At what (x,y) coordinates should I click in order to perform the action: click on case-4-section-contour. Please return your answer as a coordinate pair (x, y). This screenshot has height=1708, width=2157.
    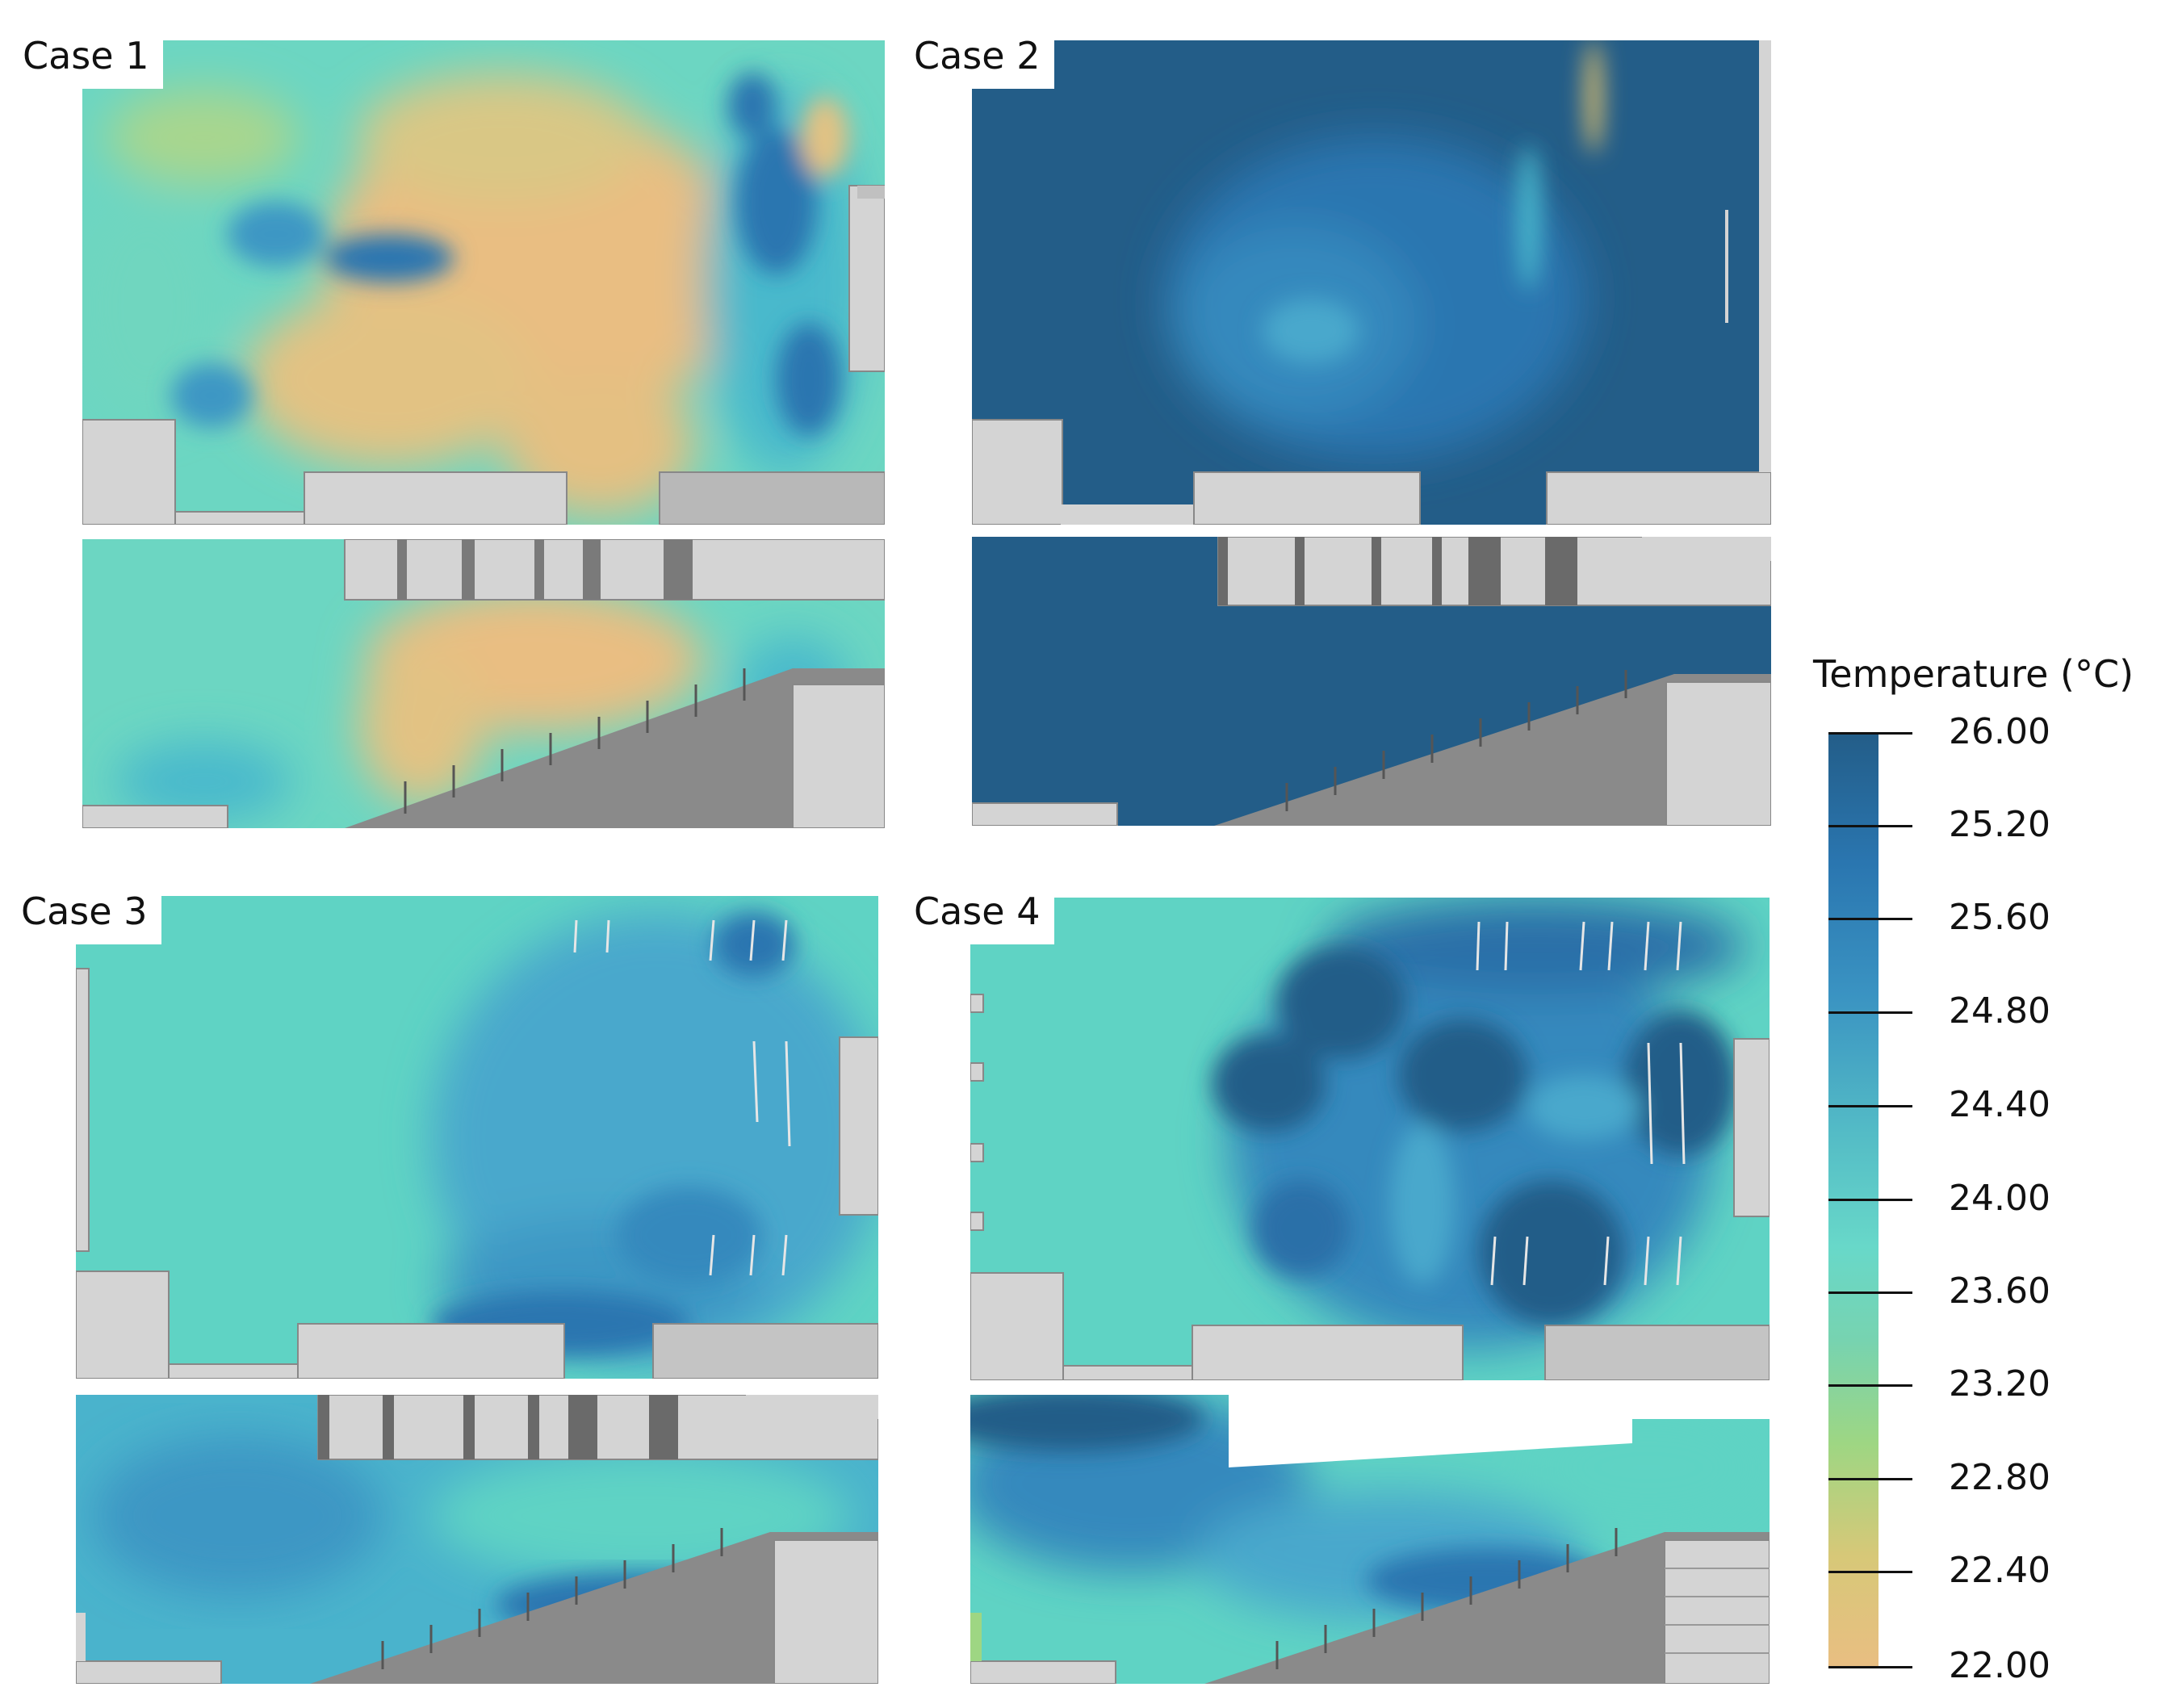
    Looking at the image, I should click on (1370, 1540).